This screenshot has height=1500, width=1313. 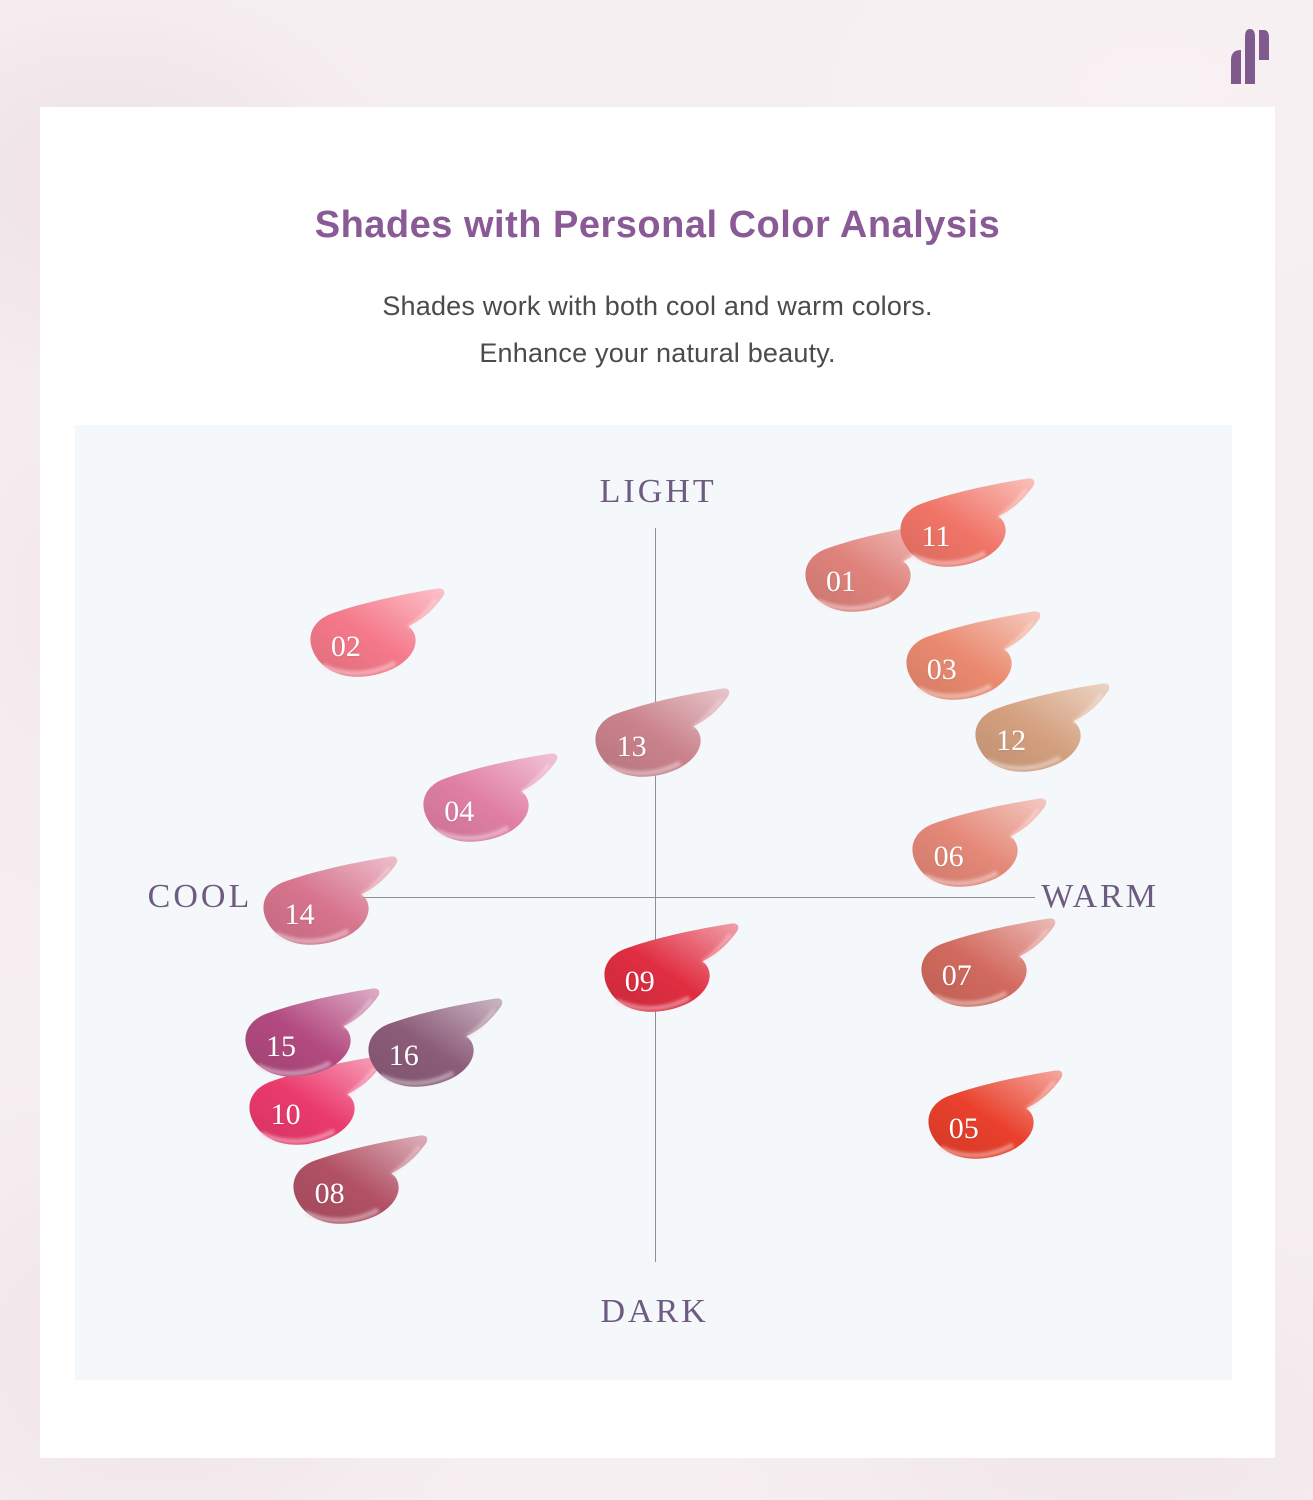 I want to click on swatch-07: 07, so click(x=986, y=965).